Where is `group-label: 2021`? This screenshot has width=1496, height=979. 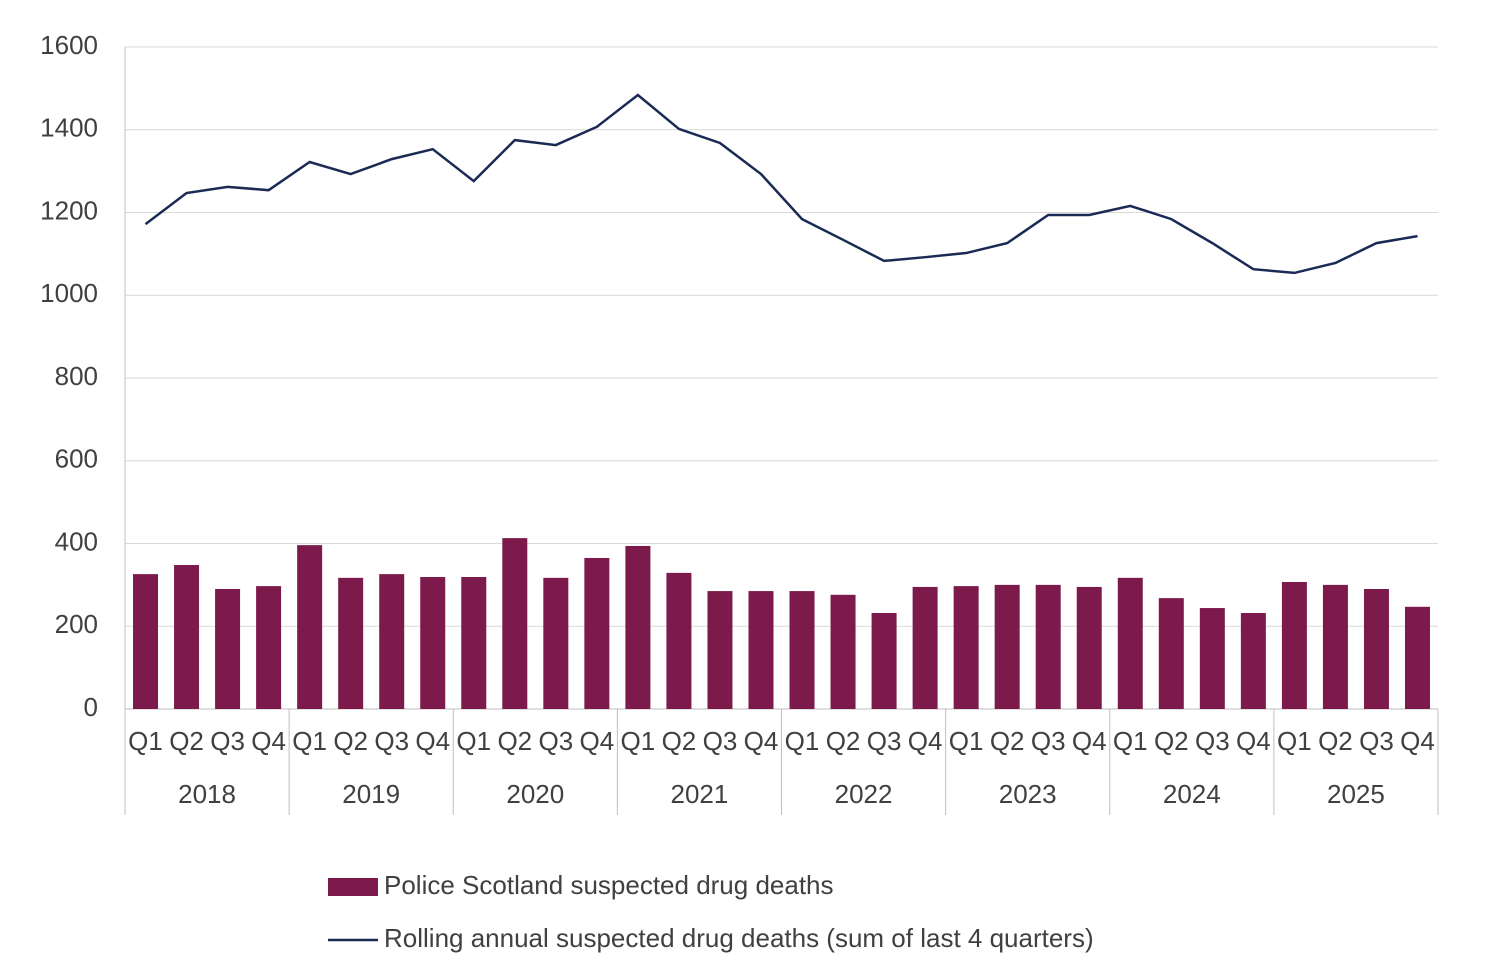 group-label: 2021 is located at coordinates (700, 794).